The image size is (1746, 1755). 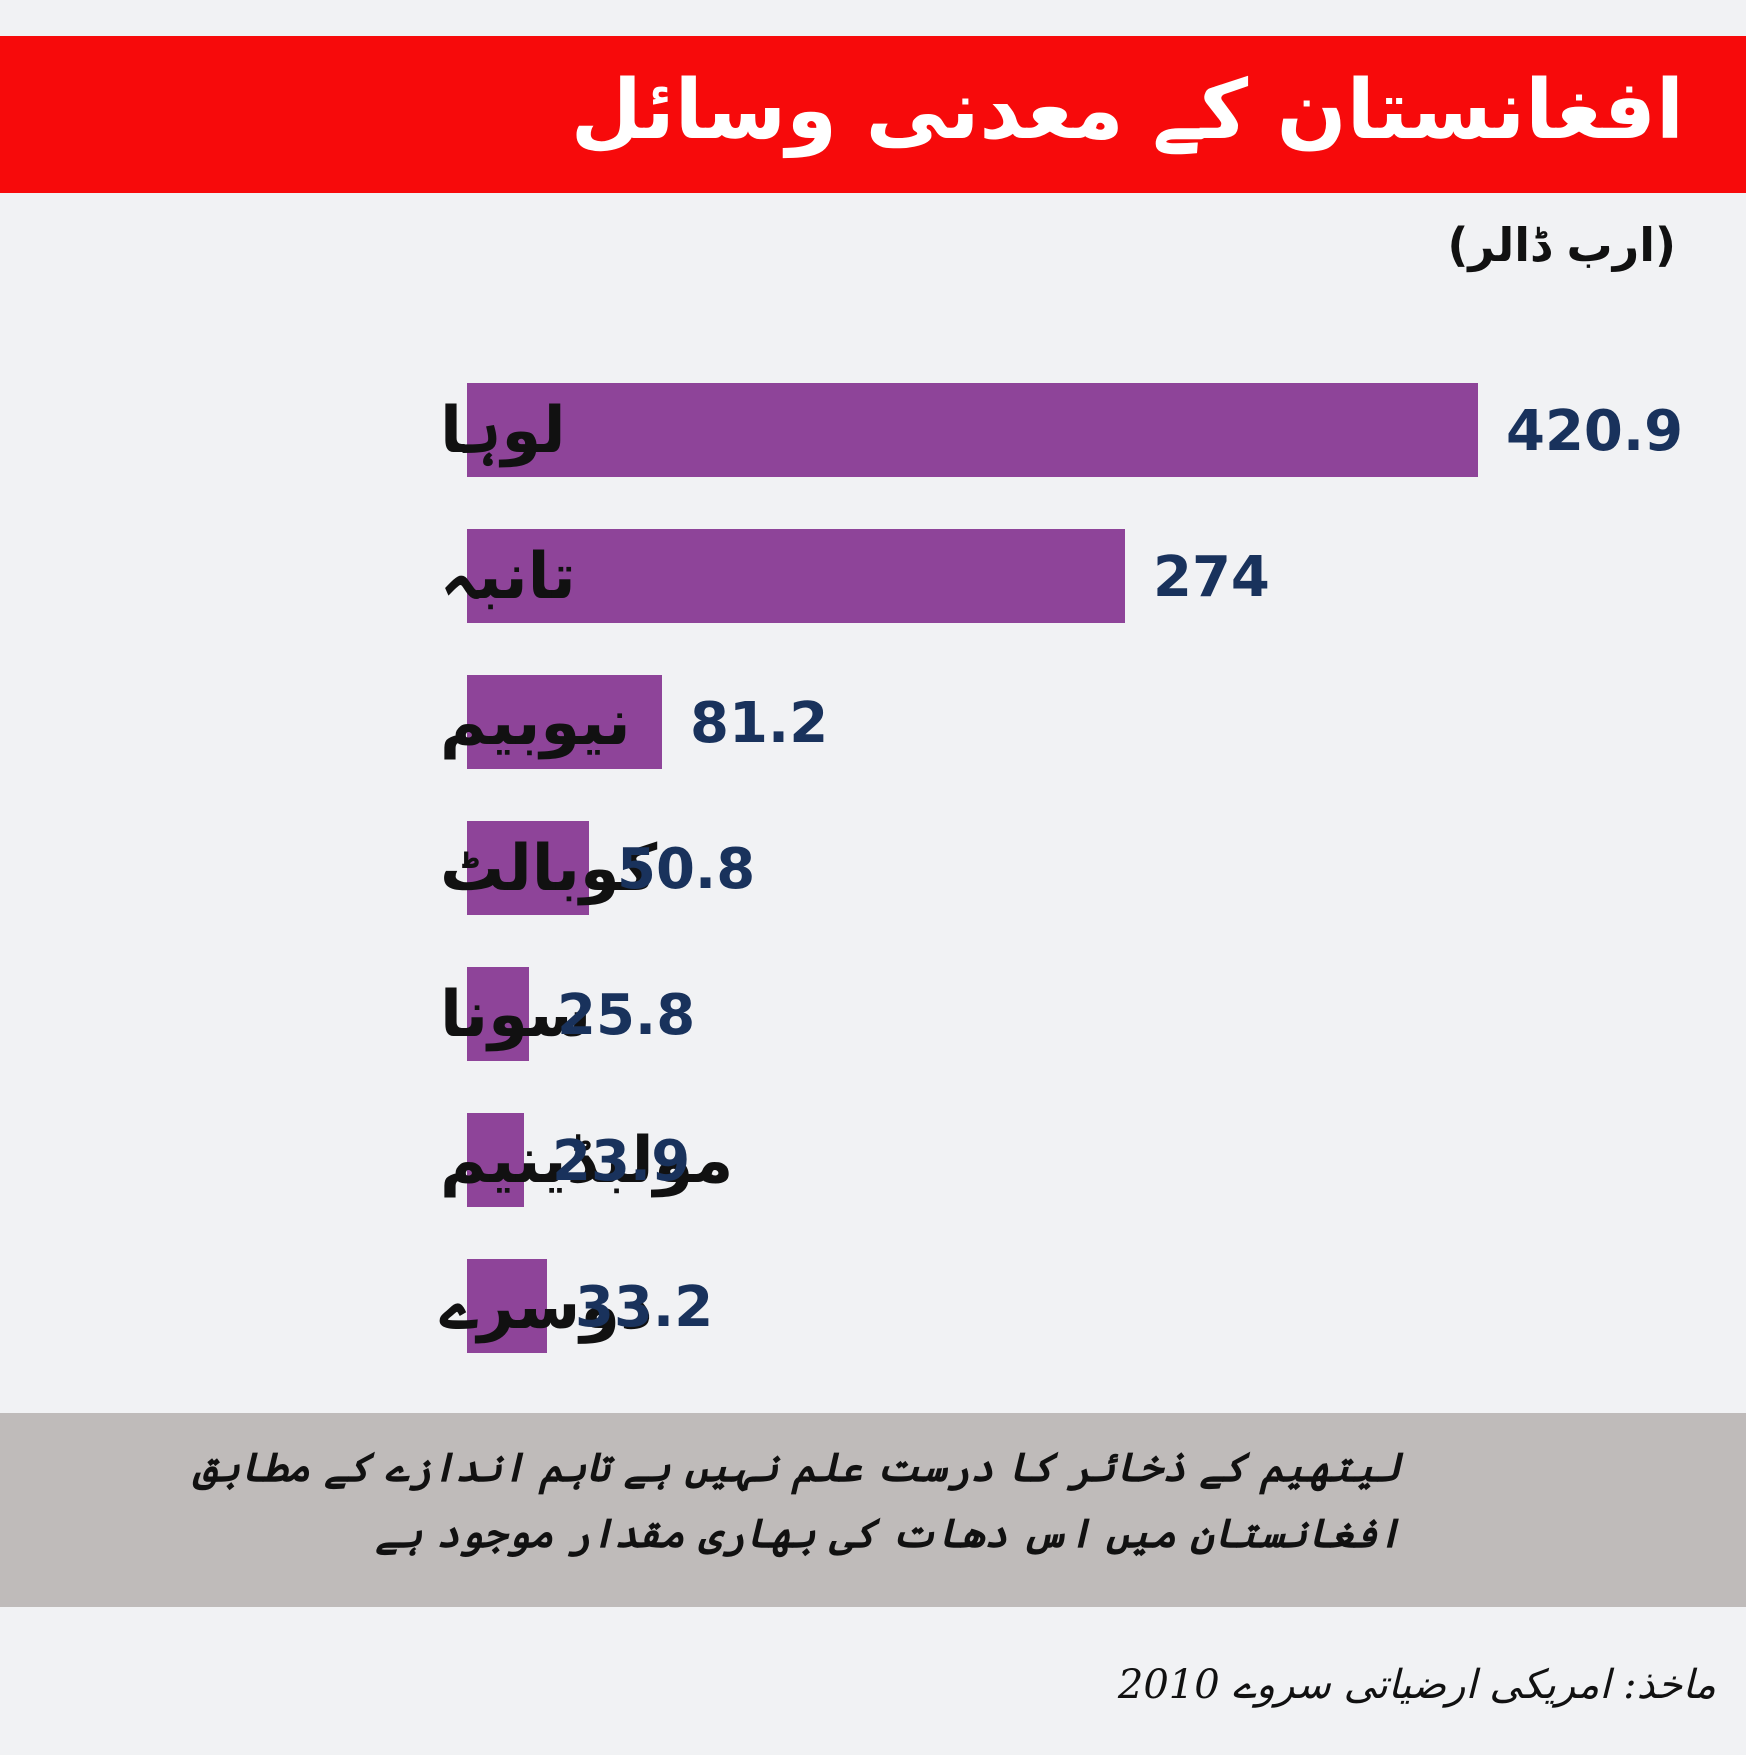 I want to click on category-label-4: کوبالٹ, so click(x=549, y=869).